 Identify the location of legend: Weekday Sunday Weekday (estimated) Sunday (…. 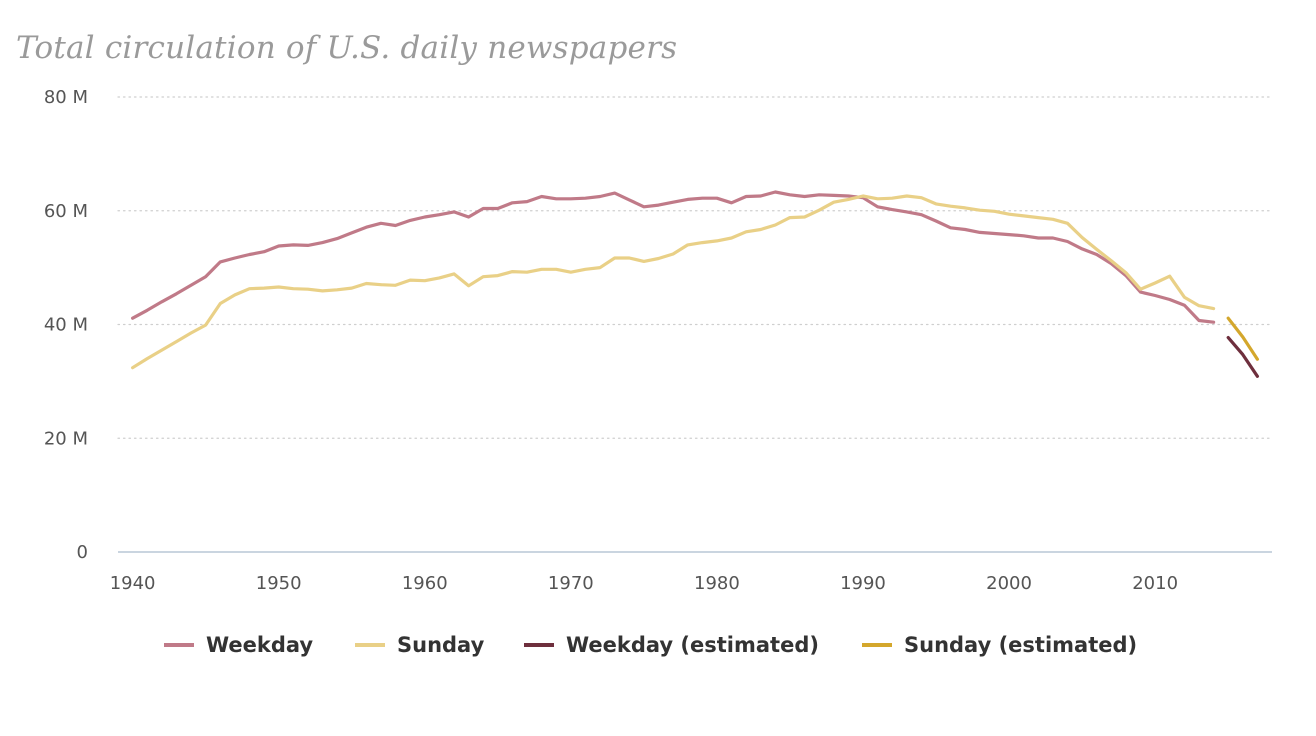
(650, 645).